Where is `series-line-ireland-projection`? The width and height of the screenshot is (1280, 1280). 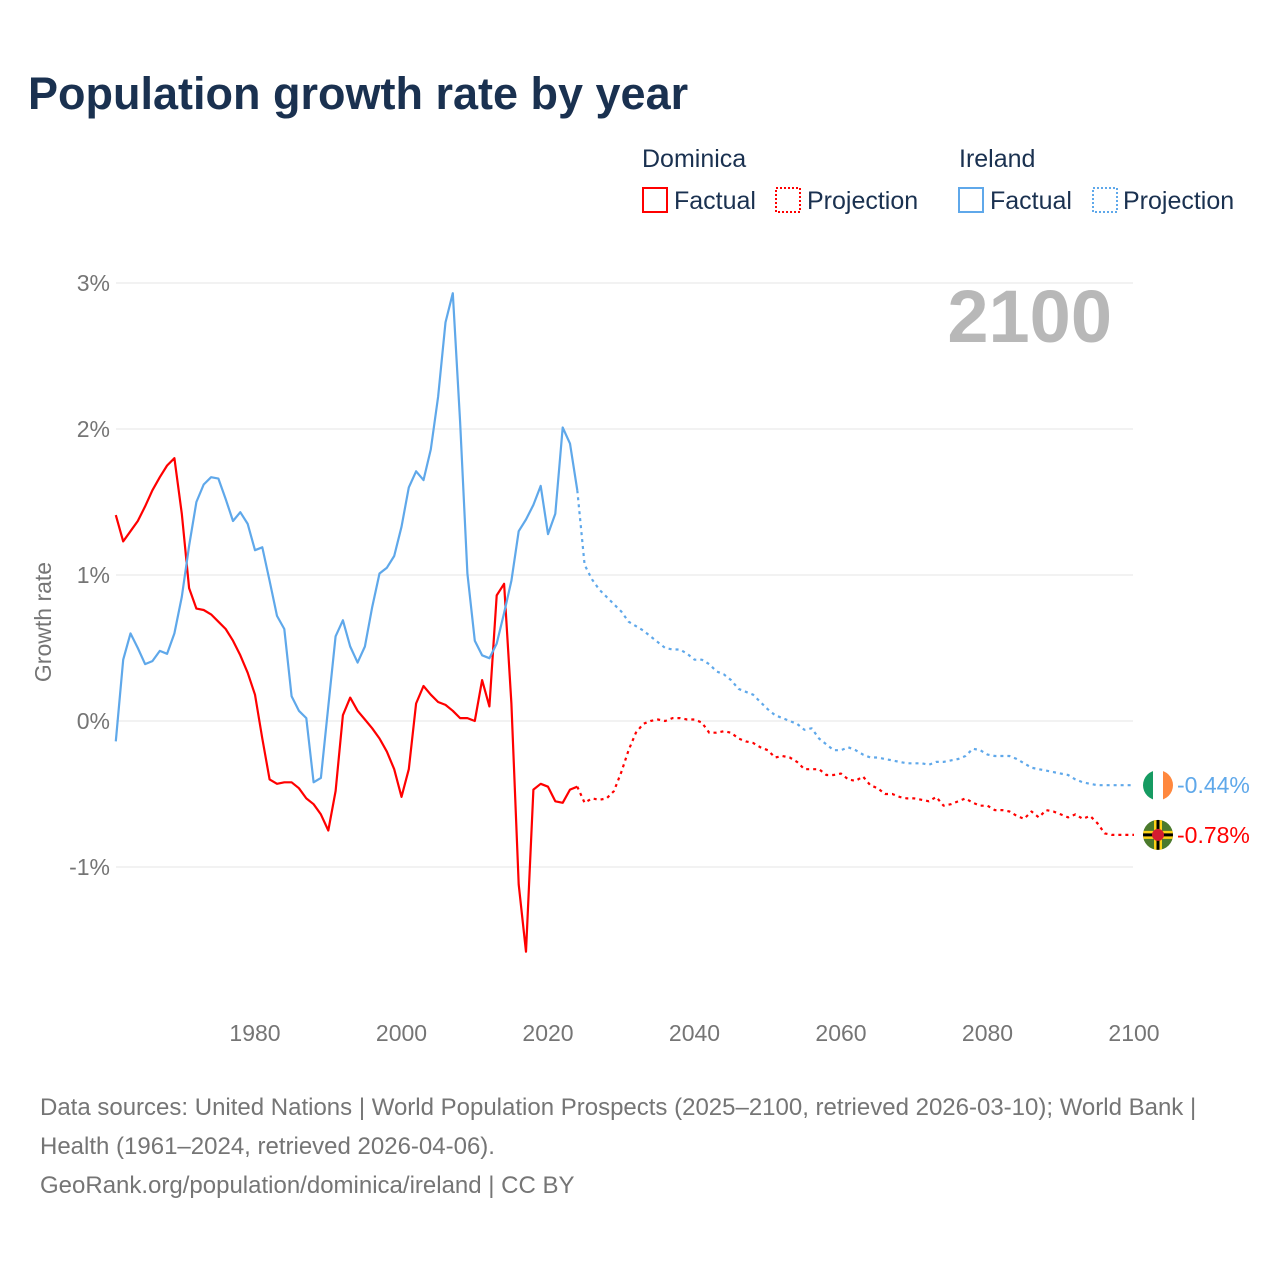
series-line-ireland-projection is located at coordinates (855, 638).